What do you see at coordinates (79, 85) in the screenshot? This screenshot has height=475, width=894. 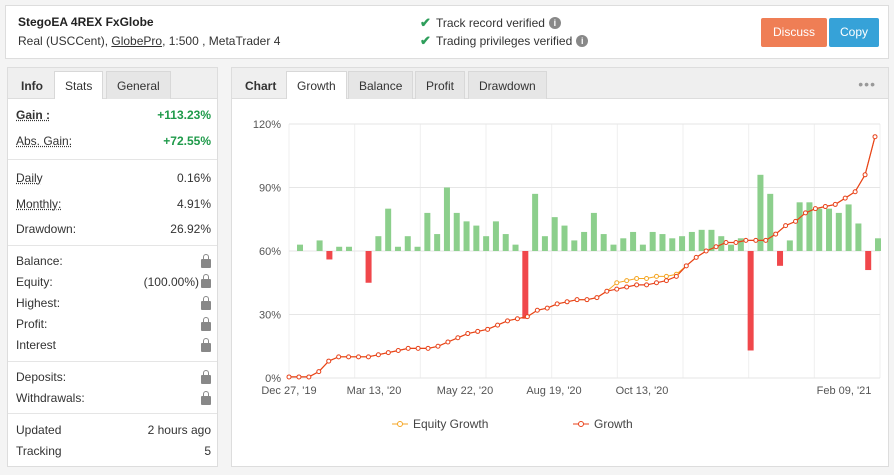 I see `tab-stats: Stats` at bounding box center [79, 85].